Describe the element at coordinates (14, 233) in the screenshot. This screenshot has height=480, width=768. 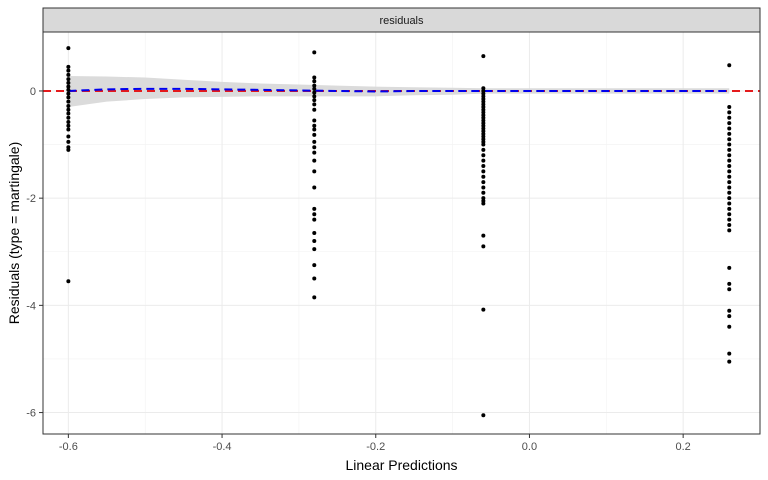
I see `y-axis-title: Residuals (type = martingale)` at that location.